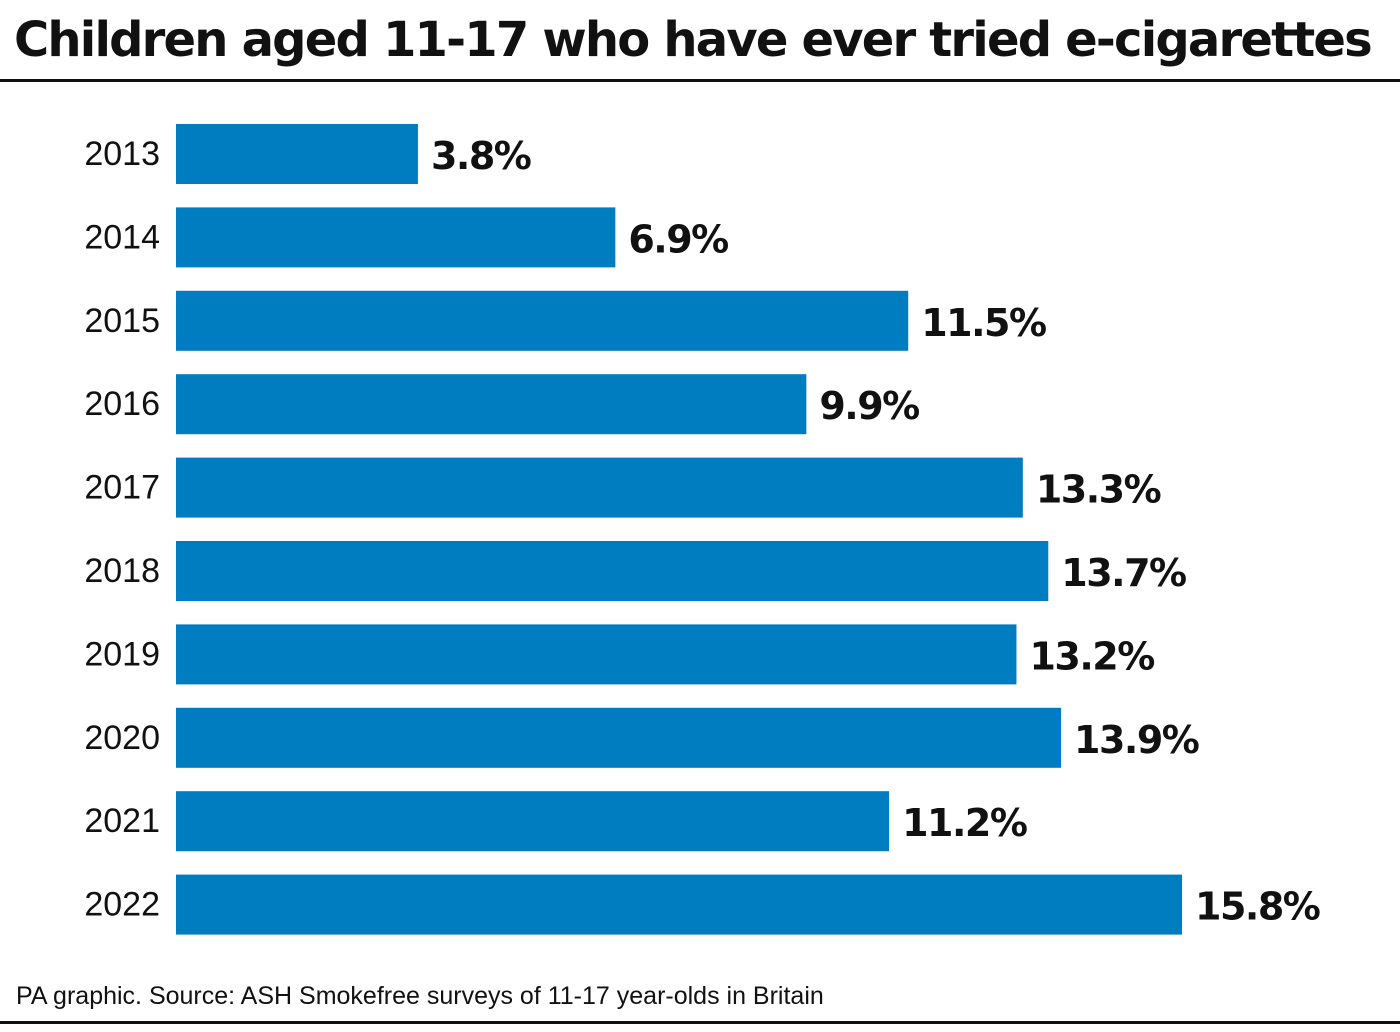 Image resolution: width=1400 pixels, height=1032 pixels. What do you see at coordinates (679, 904) in the screenshot?
I see `bar-2022` at bounding box center [679, 904].